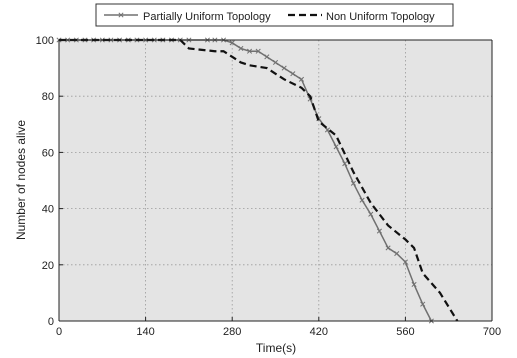  What do you see at coordinates (48, 97) in the screenshot?
I see `y-tick-label-4: 80` at bounding box center [48, 97].